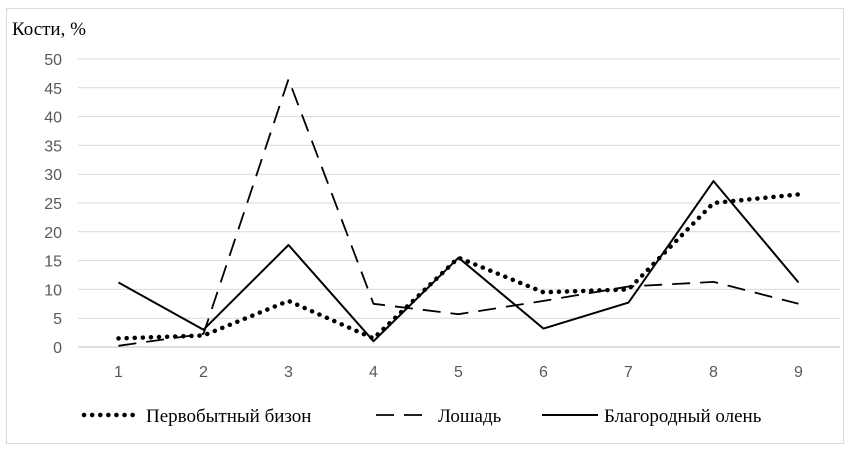 This screenshot has height=452, width=852. What do you see at coordinates (57, 348) in the screenshot?
I see `y-tick-label: 0` at bounding box center [57, 348].